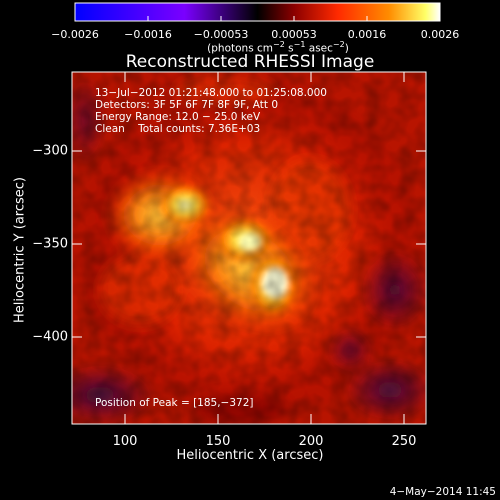 The width and height of the screenshot is (500, 500). Describe the element at coordinates (125, 441) in the screenshot. I see `x-tick-label: 100` at that location.